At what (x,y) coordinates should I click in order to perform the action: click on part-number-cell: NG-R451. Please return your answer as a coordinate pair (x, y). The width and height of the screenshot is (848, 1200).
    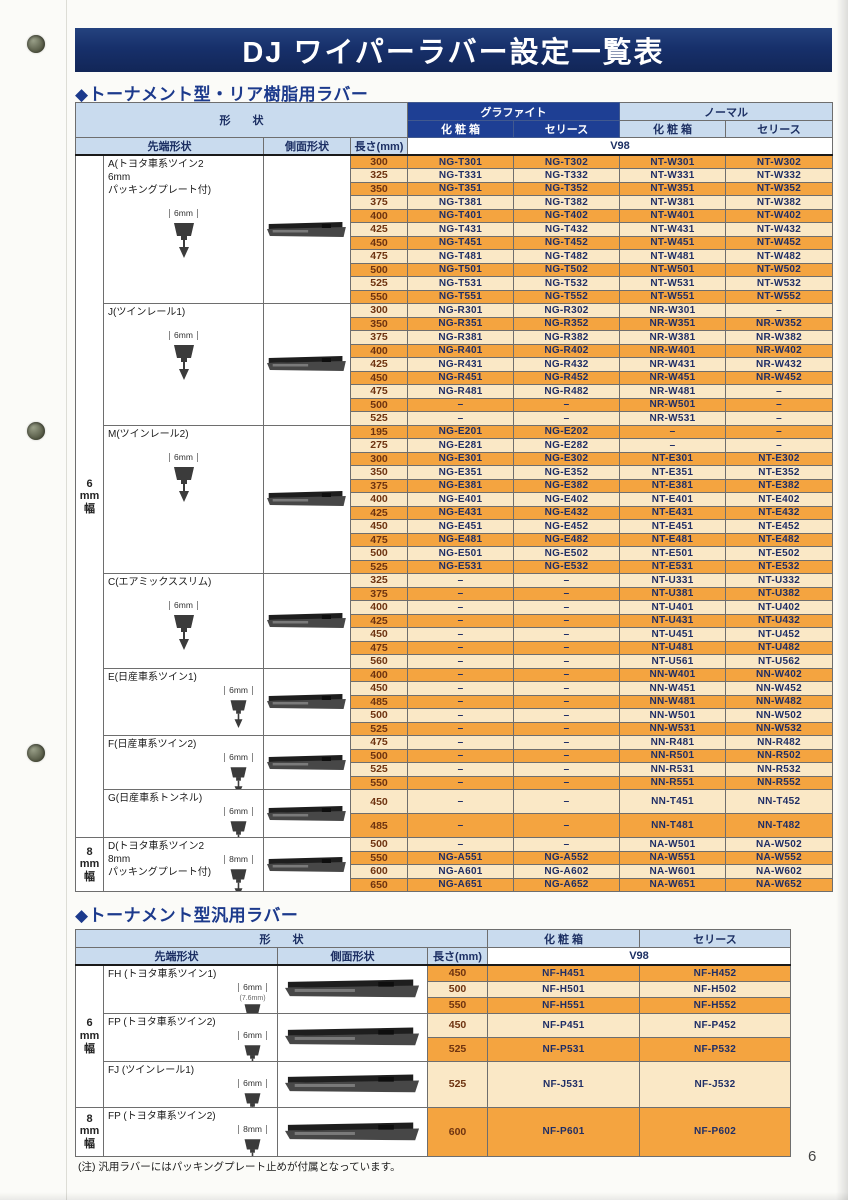
    Looking at the image, I should click on (460, 377).